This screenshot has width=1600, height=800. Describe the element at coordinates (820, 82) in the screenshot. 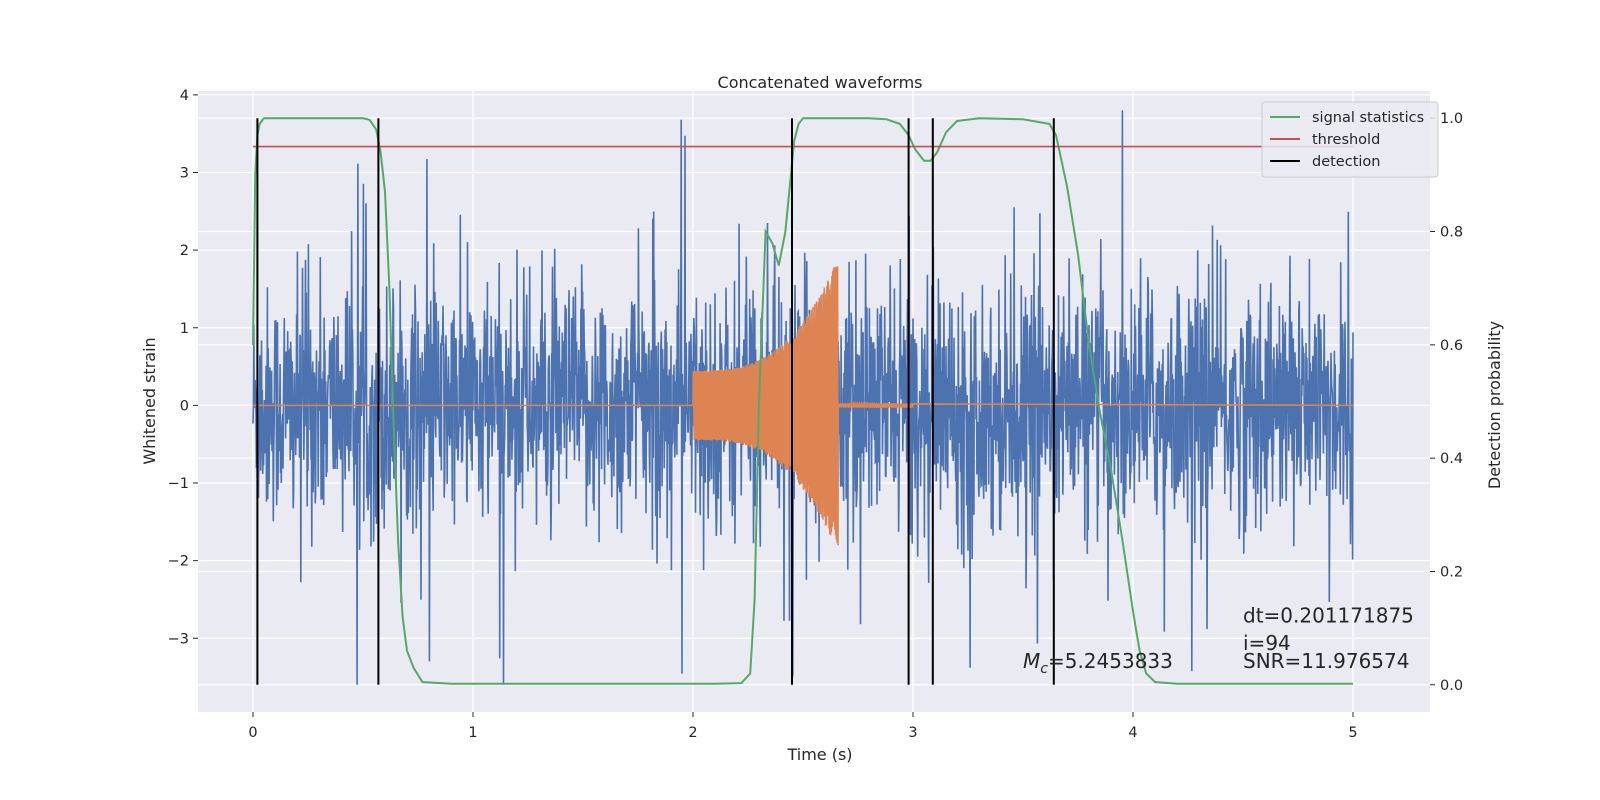

I see `chart-title: Concatenated waveforms` at that location.